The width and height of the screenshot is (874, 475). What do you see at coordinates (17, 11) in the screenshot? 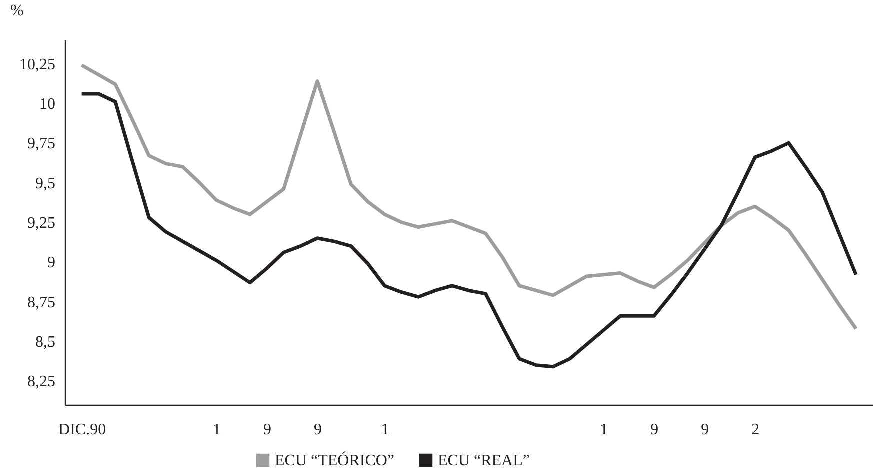
I see `y-axis-title: %` at bounding box center [17, 11].